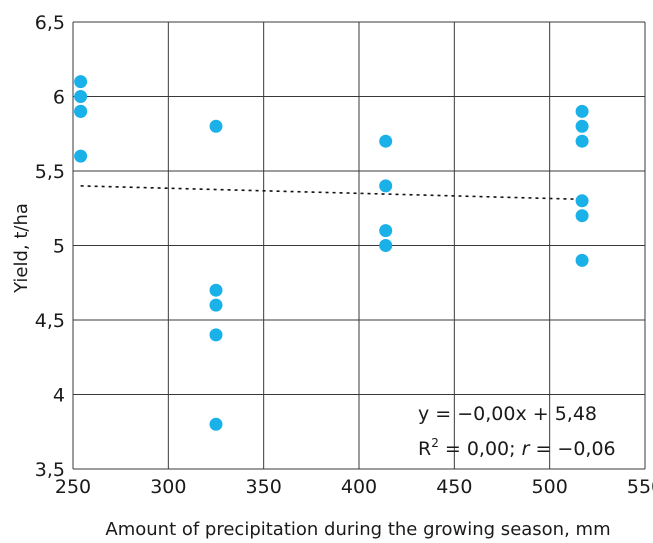  Describe the element at coordinates (50, 246) in the screenshot. I see `y-tick-labels: 3,5 4 4,5 5 5,5 6 6,5` at that location.